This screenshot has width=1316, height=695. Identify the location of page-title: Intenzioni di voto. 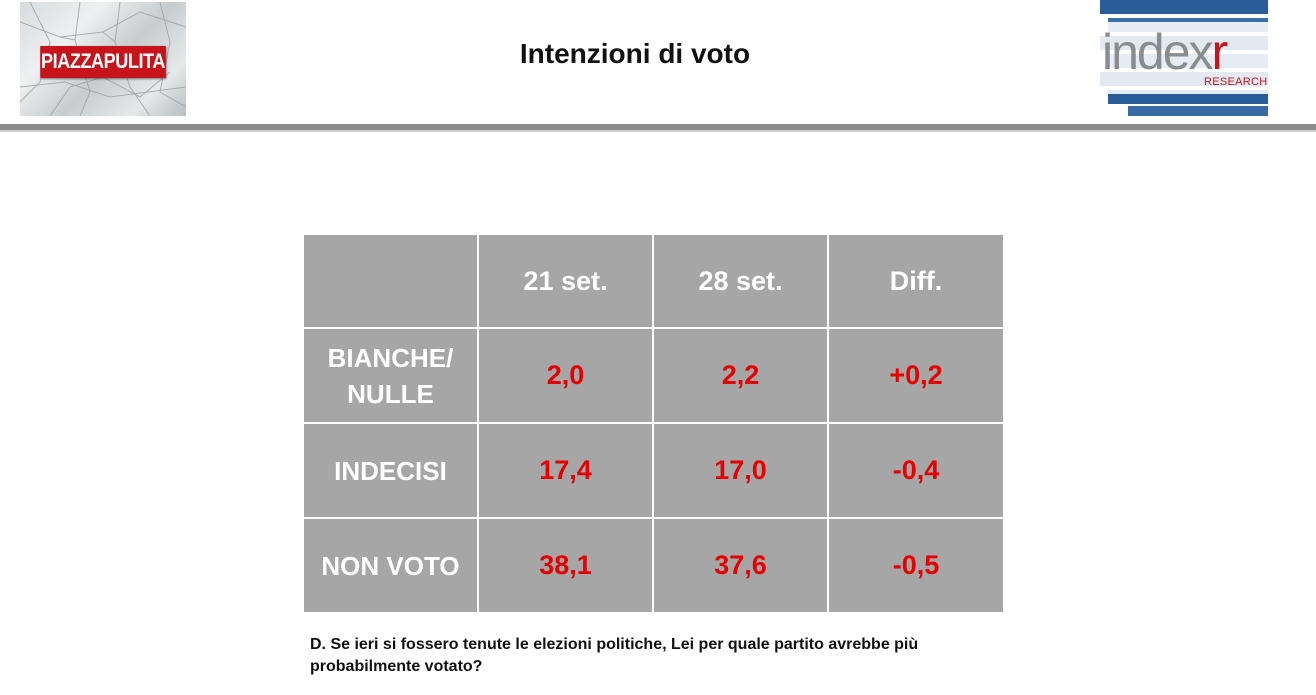
(635, 53).